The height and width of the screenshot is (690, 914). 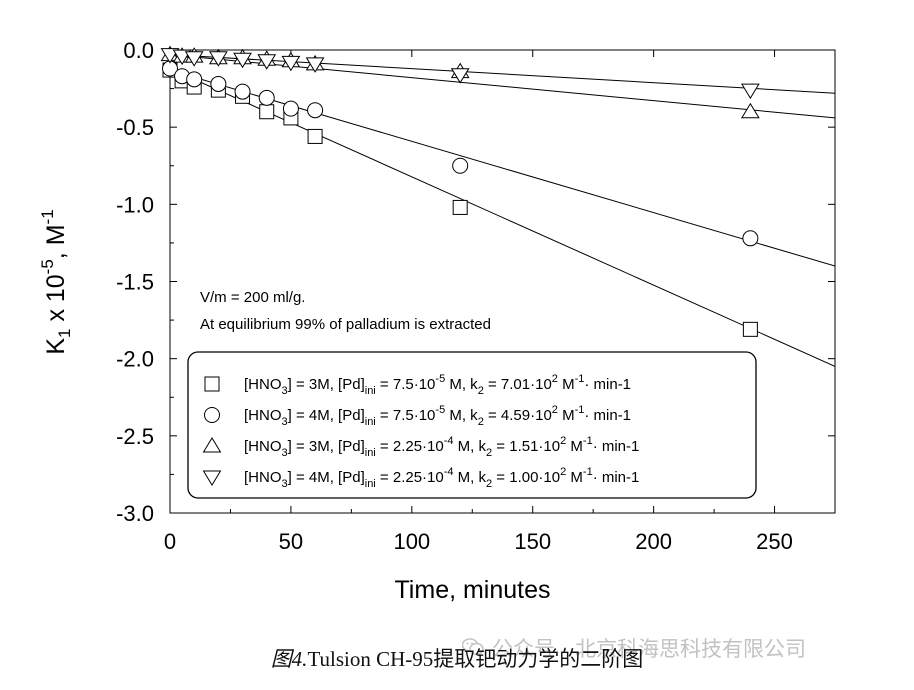 What do you see at coordinates (291, 541) in the screenshot?
I see `x-tick-label: 50` at bounding box center [291, 541].